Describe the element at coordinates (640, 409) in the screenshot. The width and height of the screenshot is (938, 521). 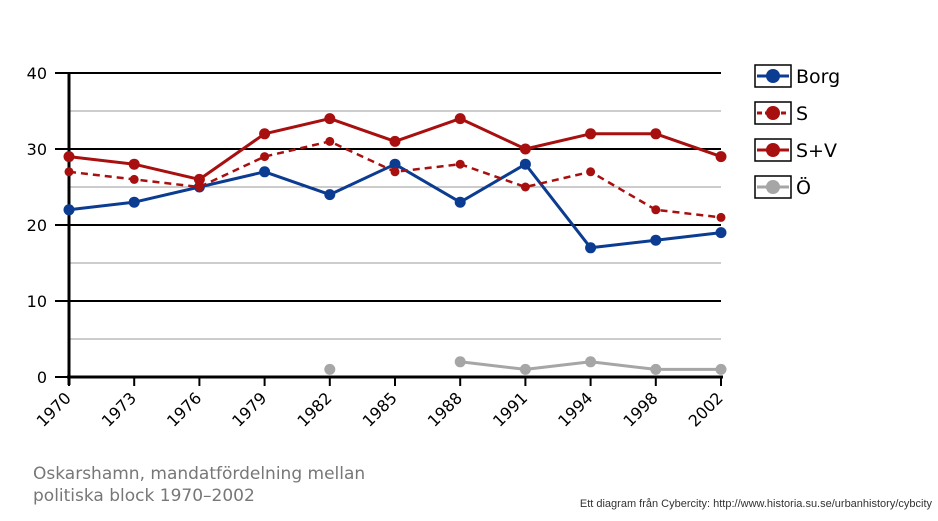
I see `x-tick-label: 1998` at that location.